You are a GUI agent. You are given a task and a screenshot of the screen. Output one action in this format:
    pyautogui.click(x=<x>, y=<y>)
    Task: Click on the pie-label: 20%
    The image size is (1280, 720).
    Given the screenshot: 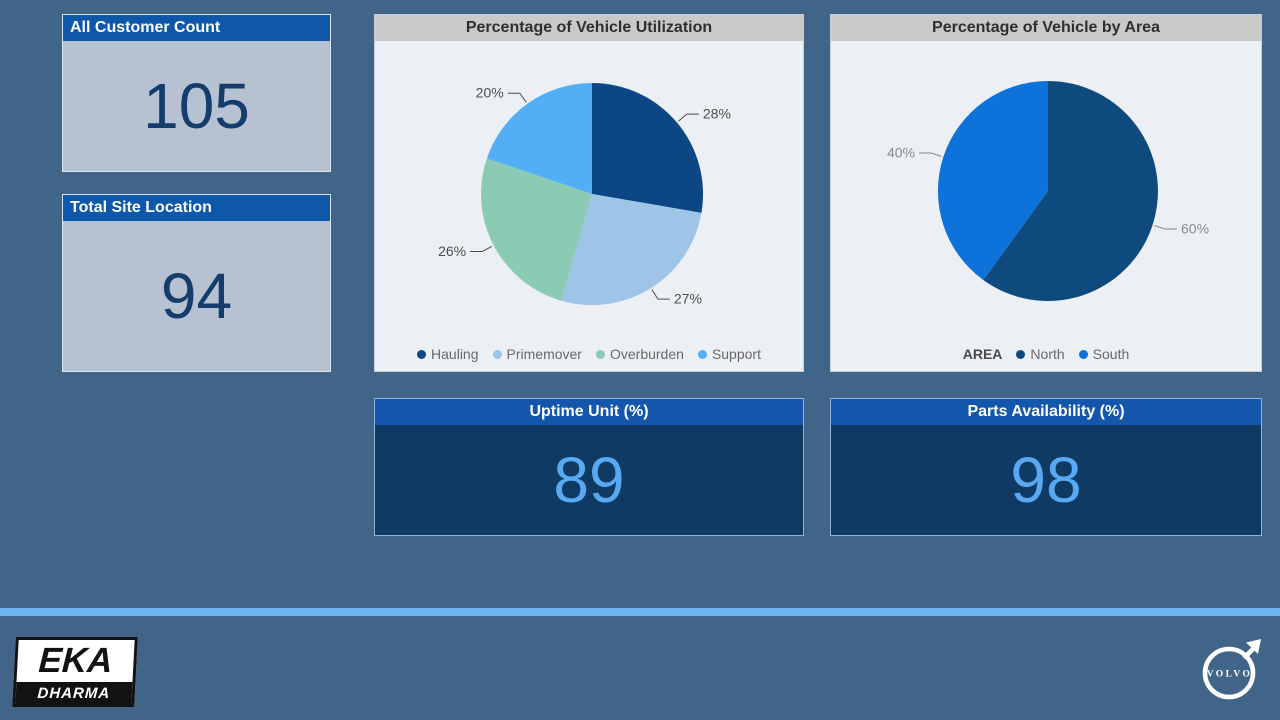 What is the action you would take?
    pyautogui.click(x=490, y=93)
    